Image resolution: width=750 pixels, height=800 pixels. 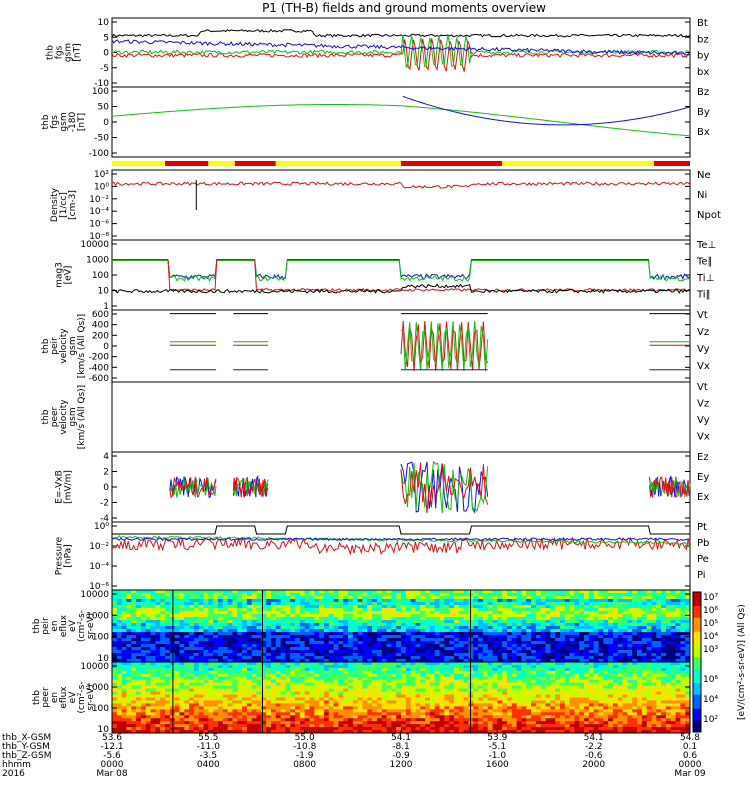 I want to click on y-axis-label-line: velocity, so click(x=64, y=346).